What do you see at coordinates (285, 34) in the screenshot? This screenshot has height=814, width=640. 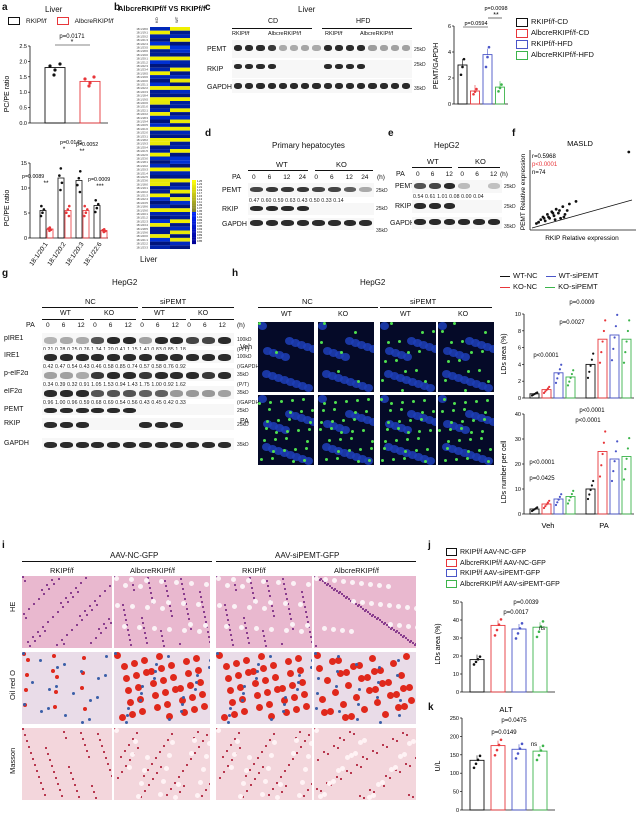 I see `panel-c-lane-2: AlbcreRKIPf/f` at bounding box center [285, 34].